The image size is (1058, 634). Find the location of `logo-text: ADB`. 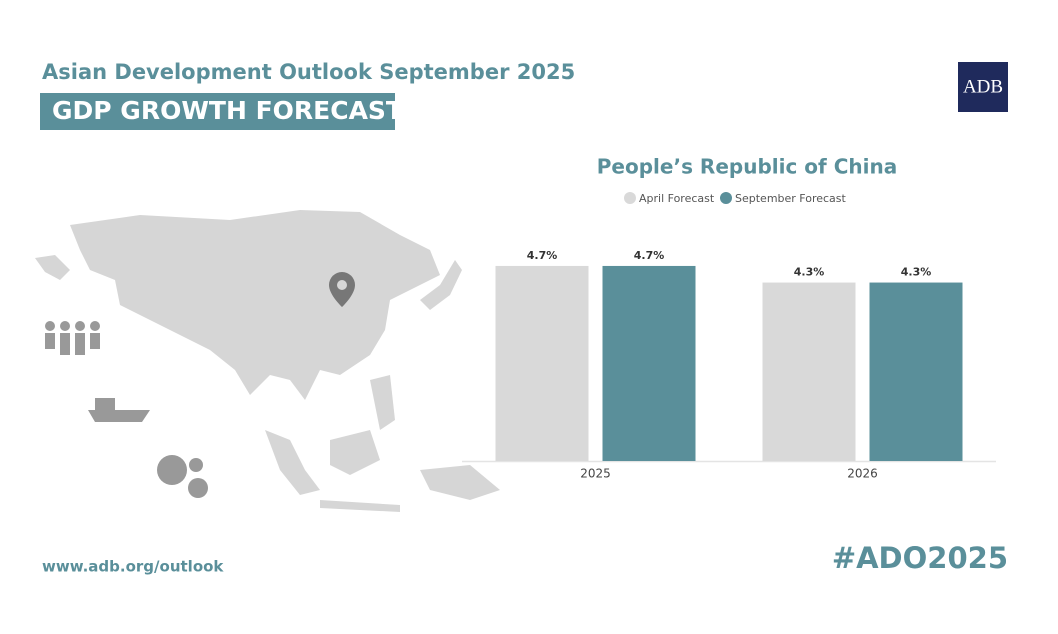

logo-text: ADB is located at coordinates (983, 86).